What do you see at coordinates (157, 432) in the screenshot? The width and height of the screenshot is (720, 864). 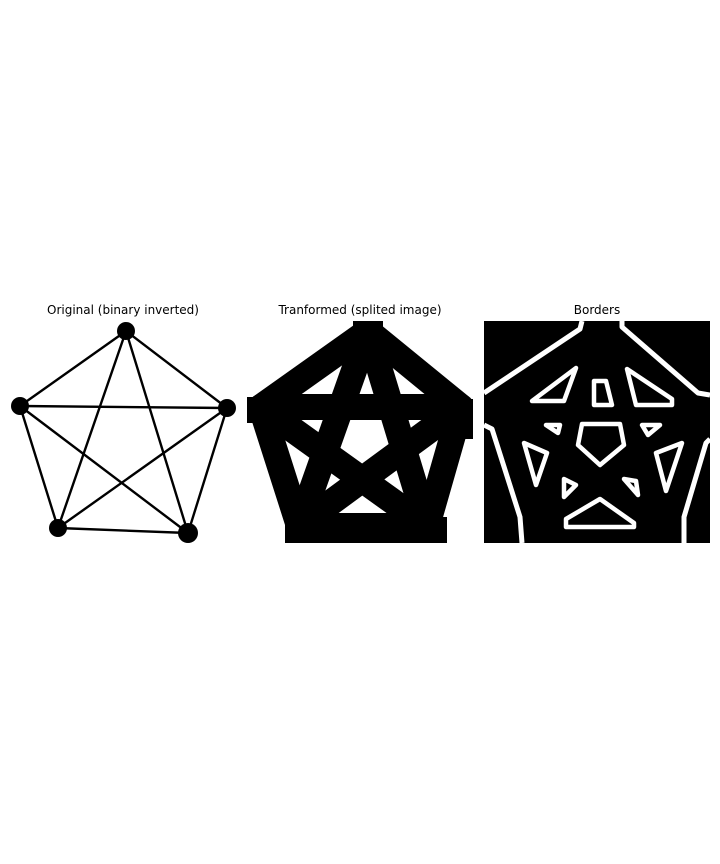 I see `edge-top-bottomright` at bounding box center [157, 432].